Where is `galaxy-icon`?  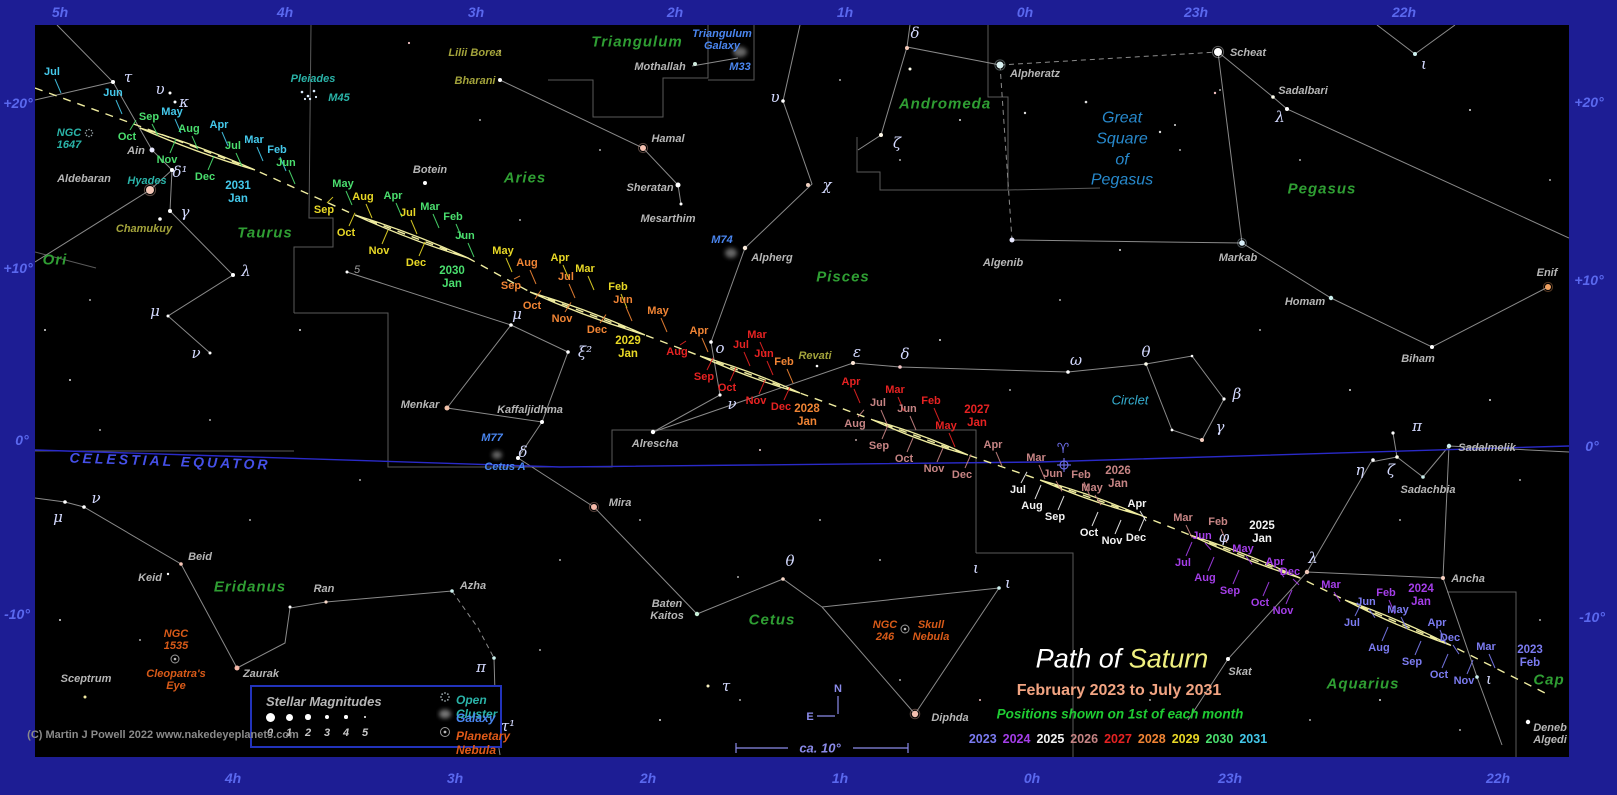
galaxy-icon is located at coordinates (445, 714).